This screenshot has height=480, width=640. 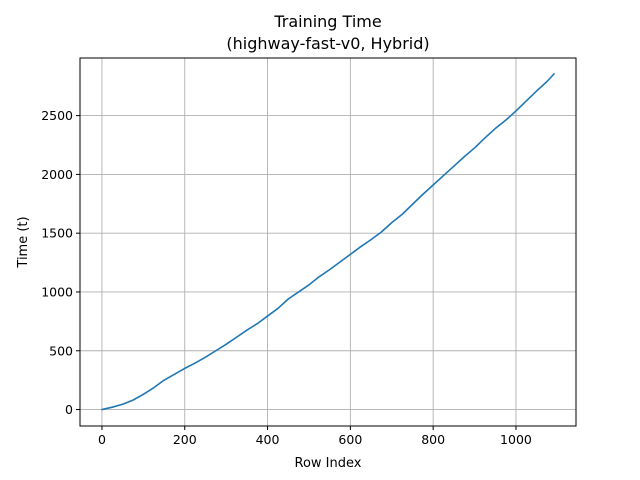 What do you see at coordinates (516, 439) in the screenshot?
I see `x-tick-label: 1000` at bounding box center [516, 439].